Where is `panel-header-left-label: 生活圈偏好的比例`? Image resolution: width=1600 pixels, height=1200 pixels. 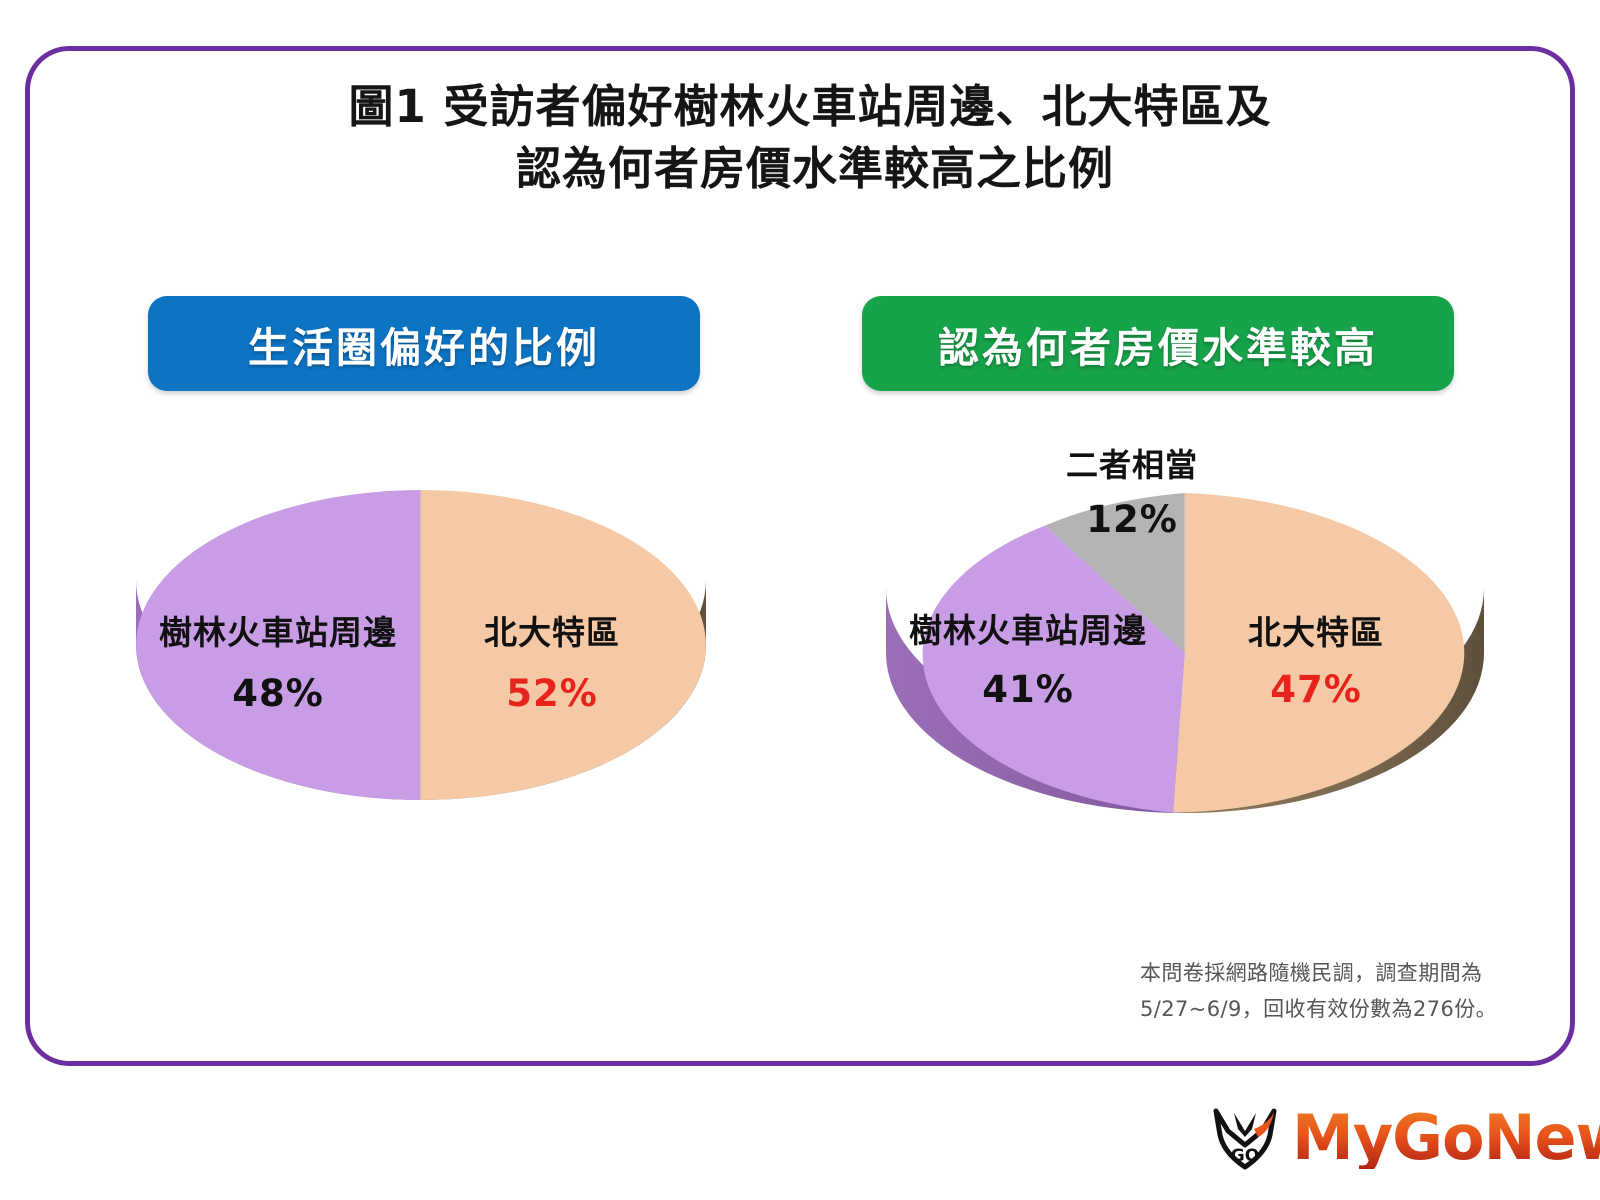
panel-header-left-label: 生活圈偏好的比例 is located at coordinates (424, 347).